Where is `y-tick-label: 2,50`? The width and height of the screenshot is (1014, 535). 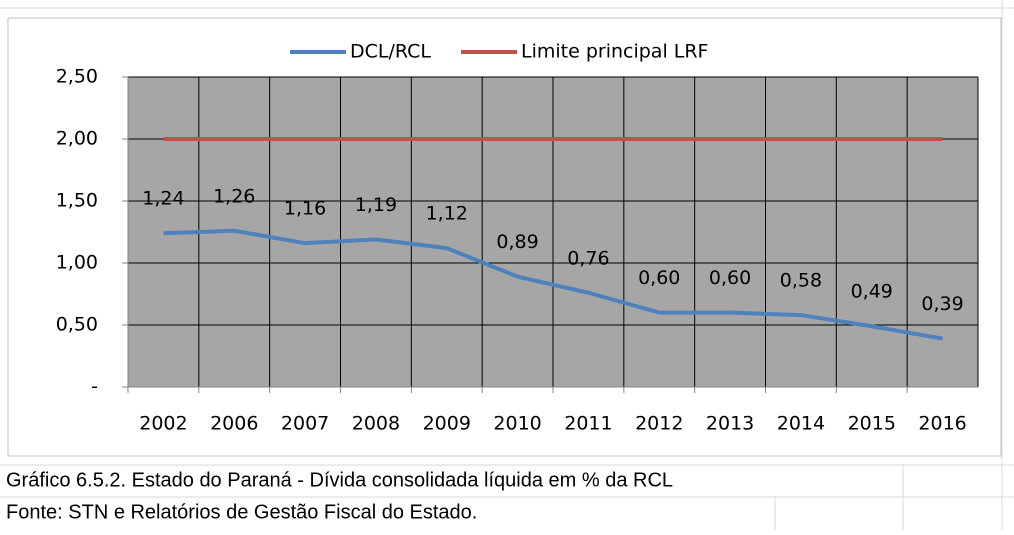
y-tick-label: 2,50 is located at coordinates (77, 77).